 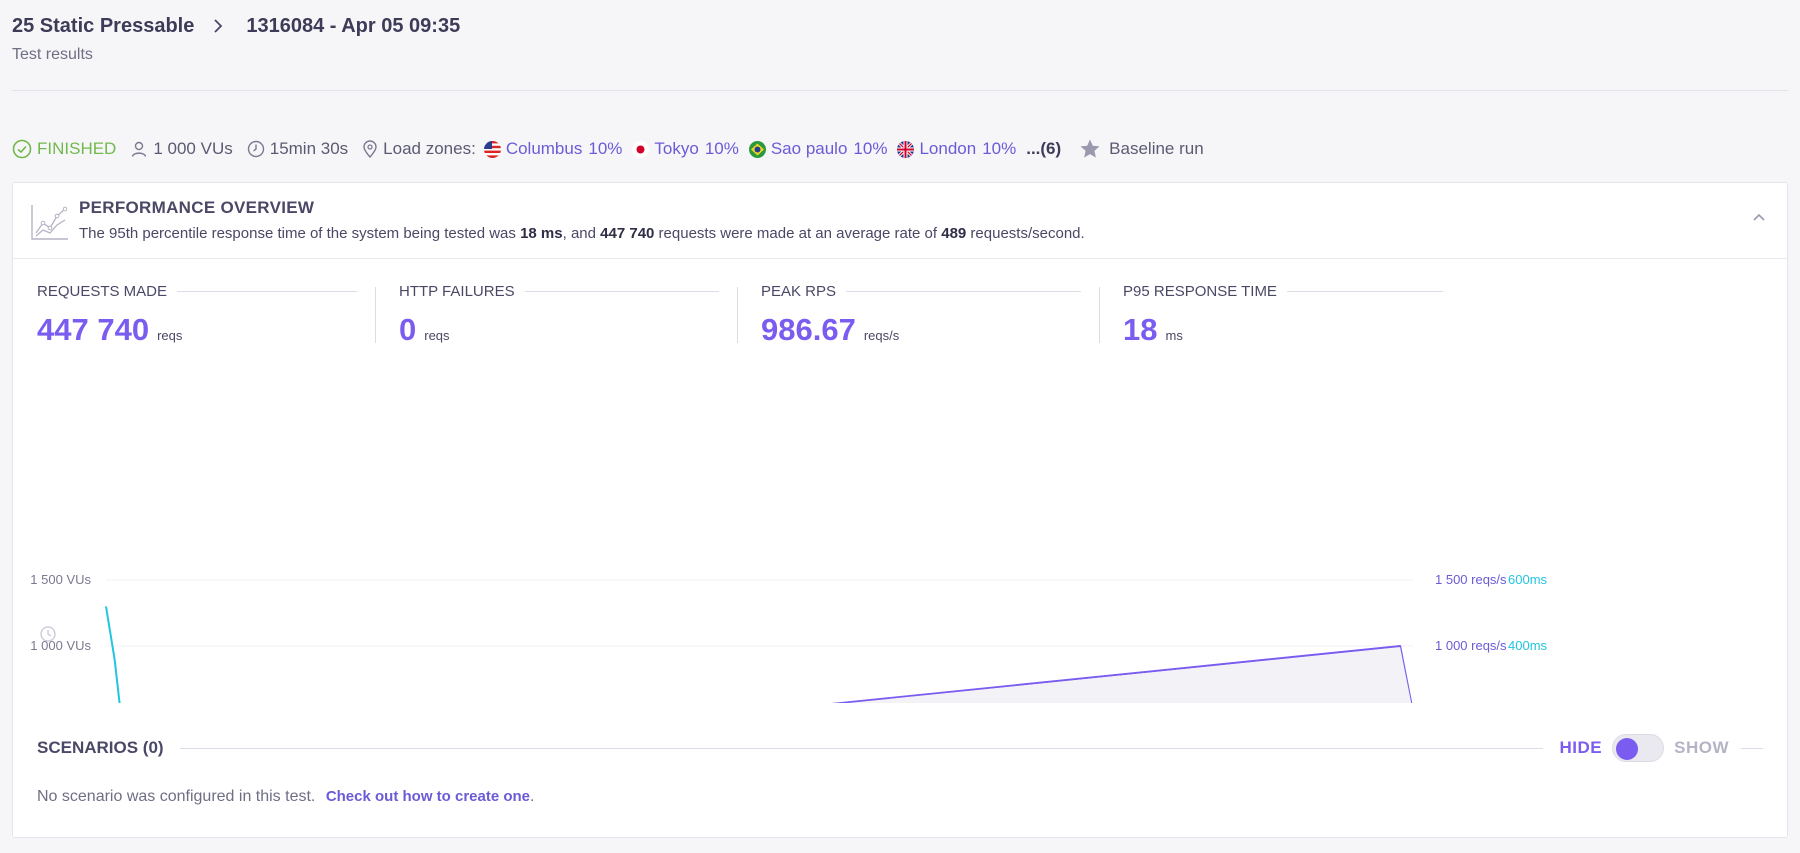 What do you see at coordinates (1471, 645) in the screenshot?
I see `y-right-rps-tick: 1 000 reqs/s` at bounding box center [1471, 645].